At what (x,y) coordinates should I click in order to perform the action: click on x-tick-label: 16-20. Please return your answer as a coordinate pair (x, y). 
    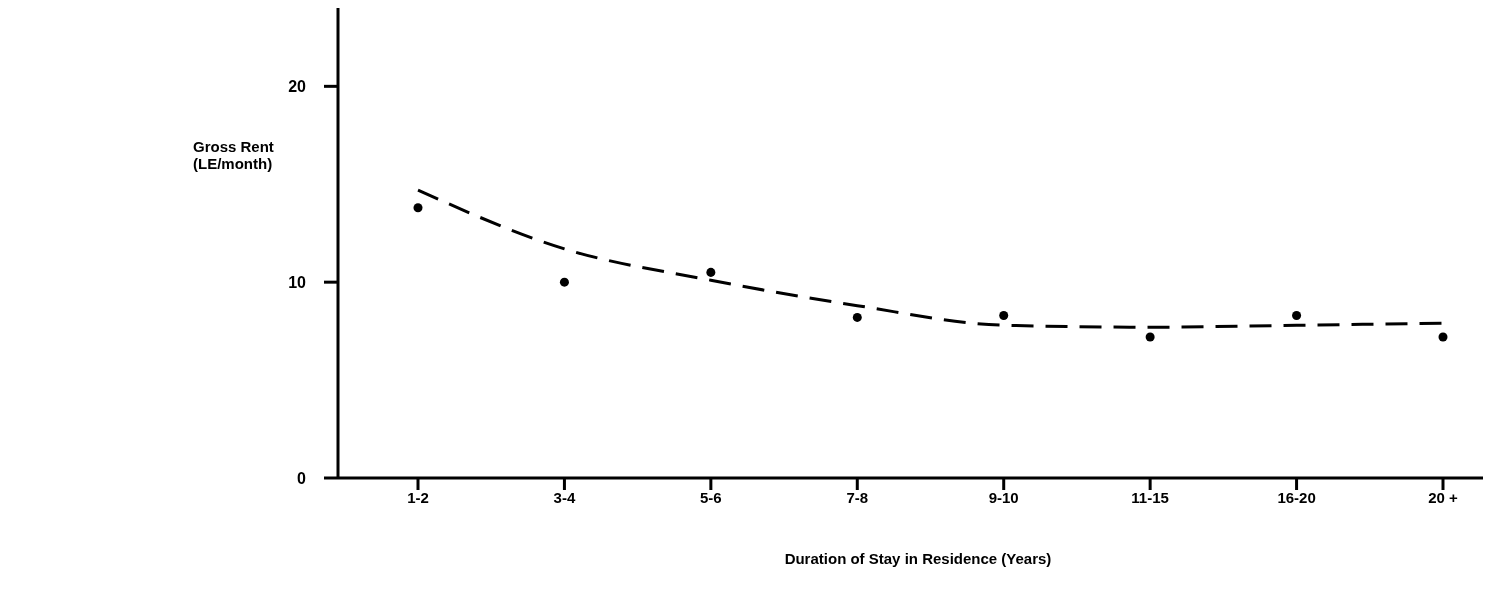
    Looking at the image, I should click on (1296, 497).